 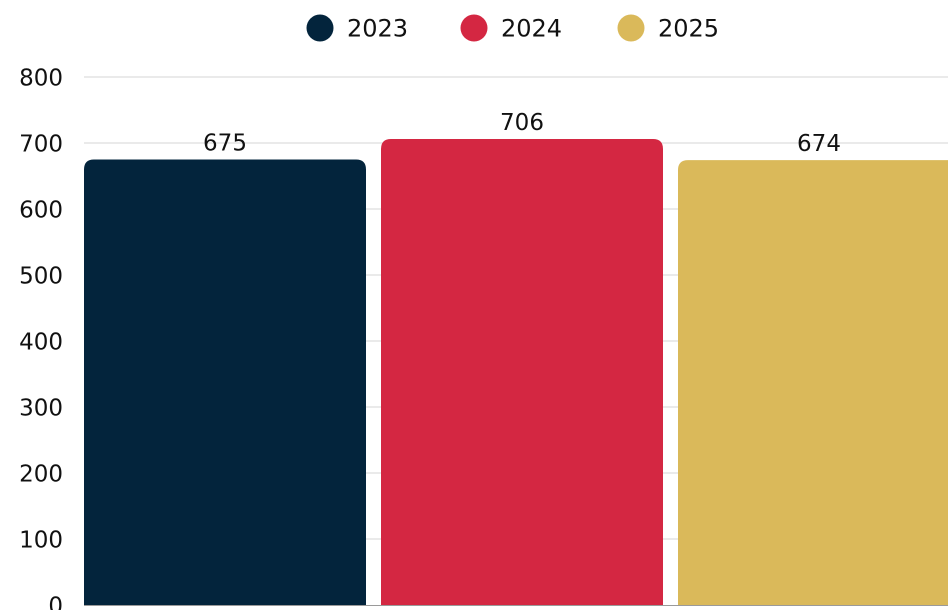 What do you see at coordinates (225, 144) in the screenshot?
I see `data-label-2023: 675` at bounding box center [225, 144].